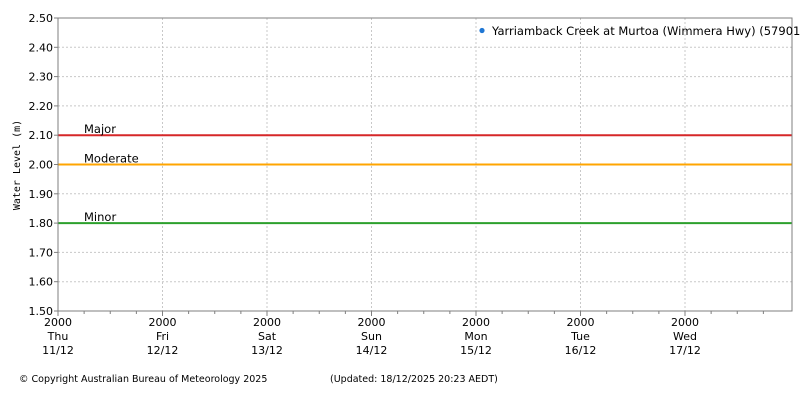 The height and width of the screenshot is (400, 800). I want to click on x-tick-label: 17/12, so click(685, 350).